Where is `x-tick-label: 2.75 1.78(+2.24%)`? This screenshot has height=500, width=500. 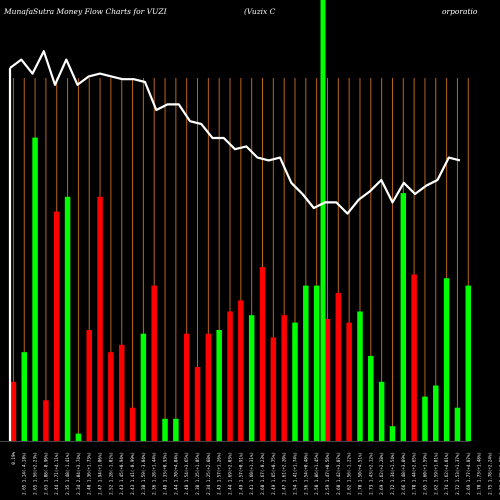 x-tick-label: 2.75 1.78(+2.24%) is located at coordinates (489, 473).